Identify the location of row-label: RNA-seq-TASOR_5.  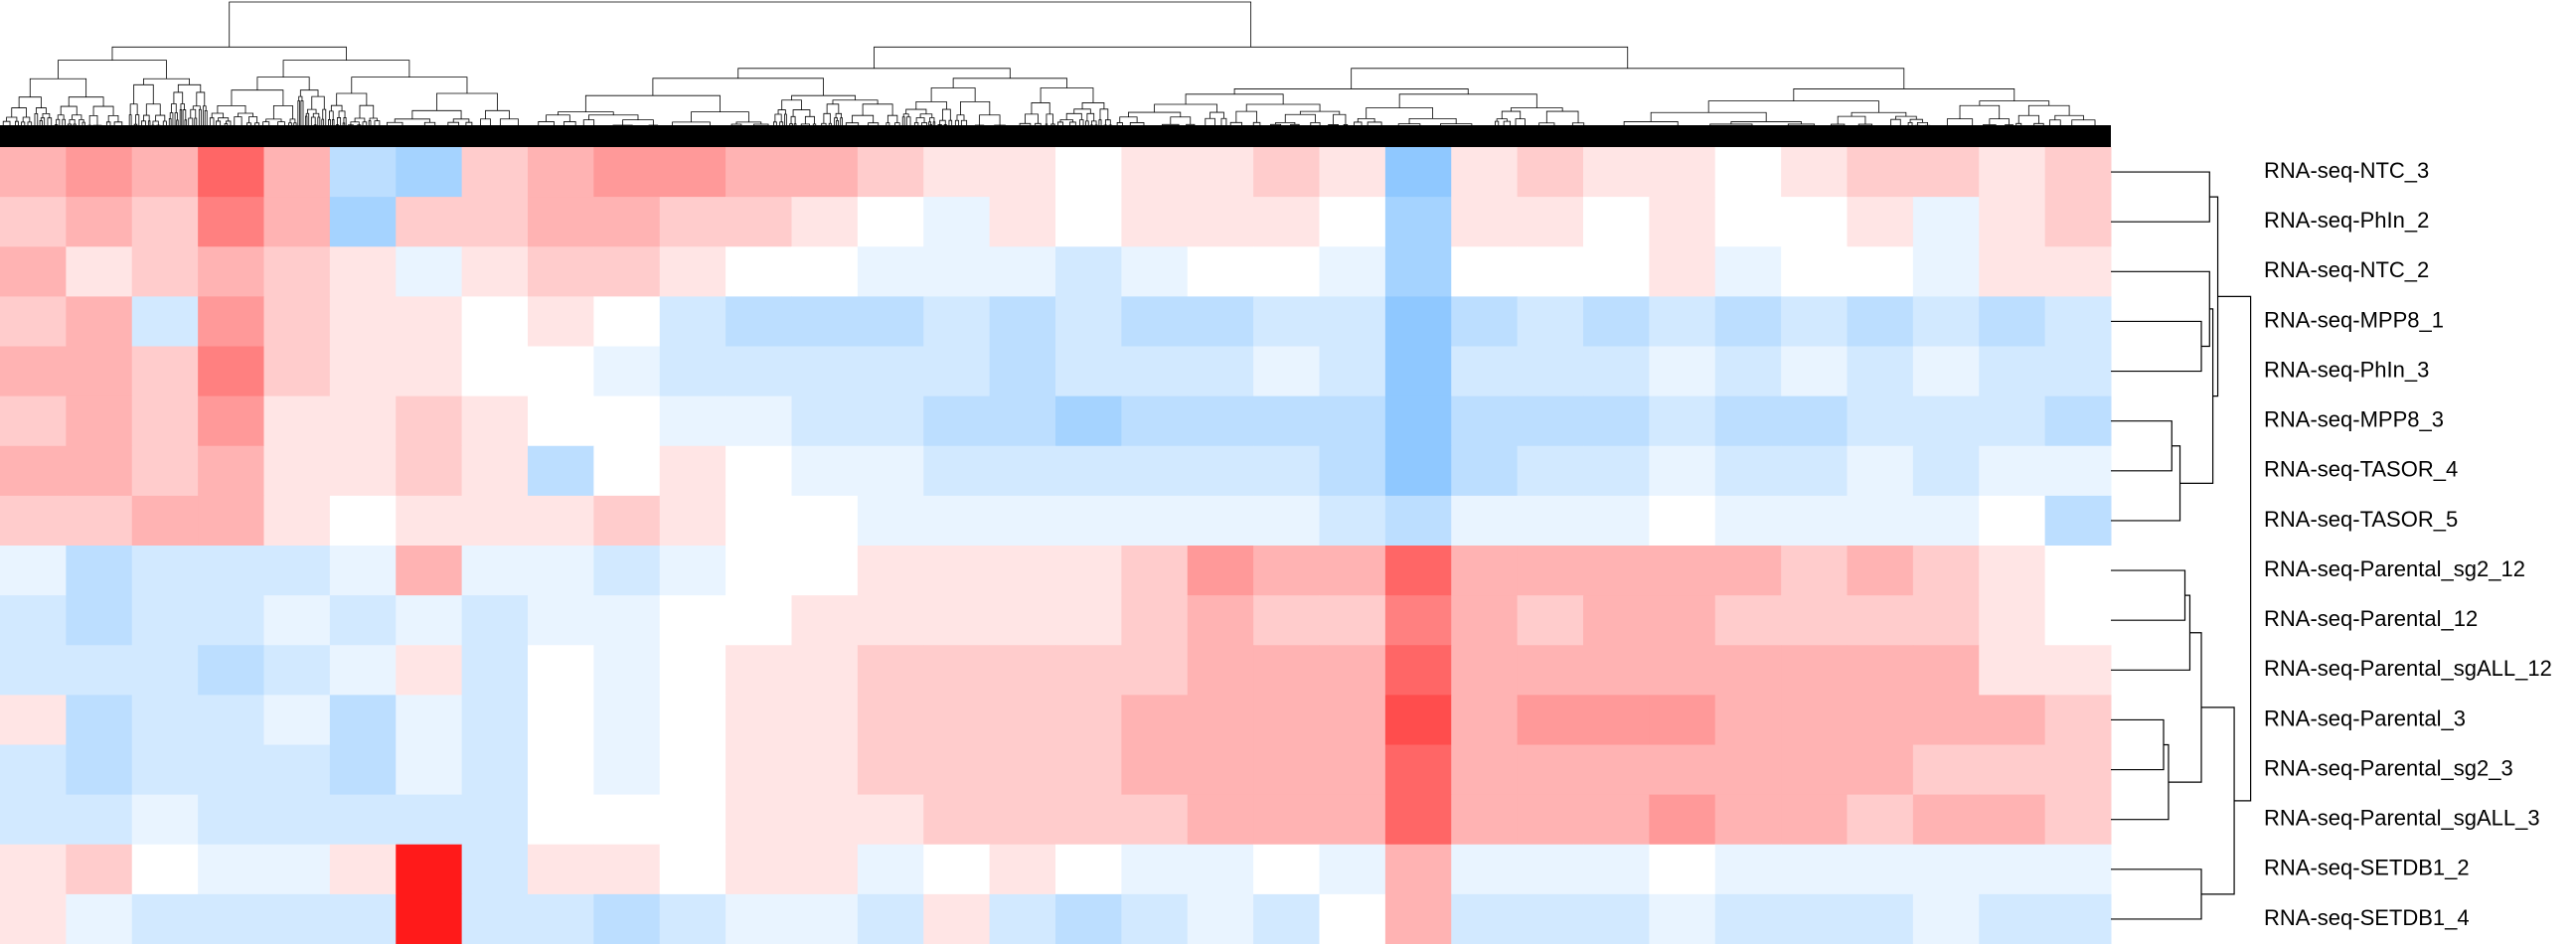
(2361, 520).